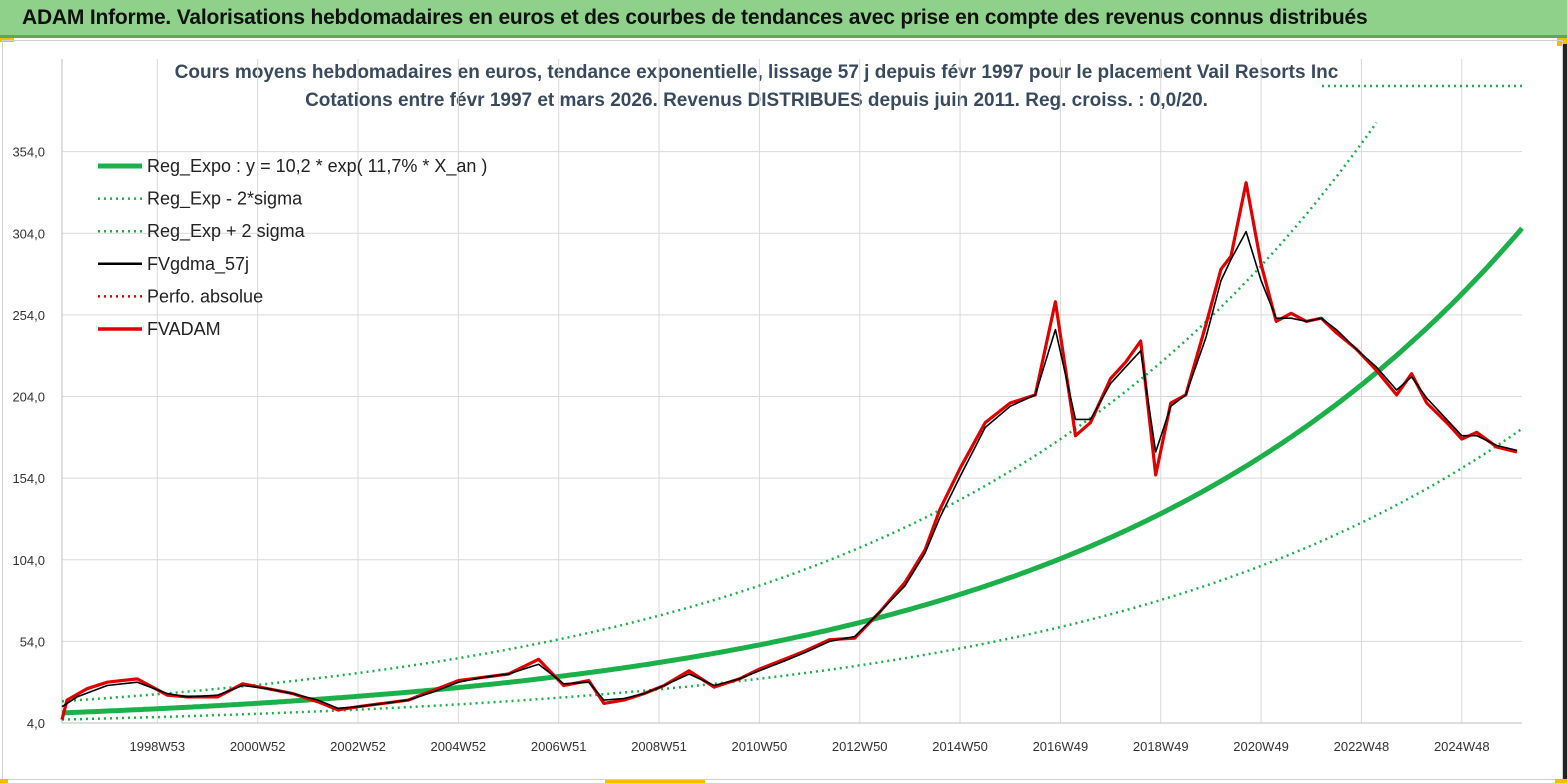  What do you see at coordinates (28, 233) in the screenshot?
I see `y-tick-label: 304,0` at bounding box center [28, 233].